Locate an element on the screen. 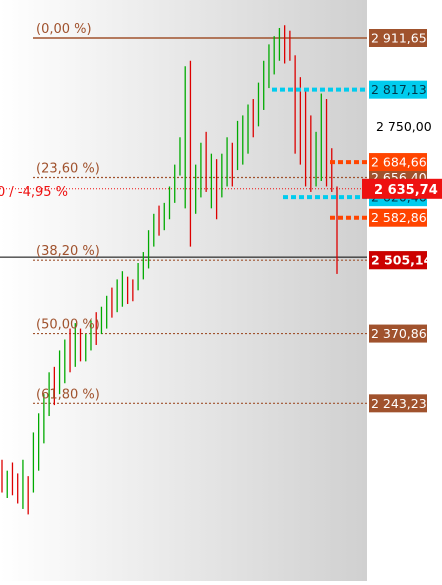 This screenshot has height=585, width=442. fib-price-label-text: 2 243,23 is located at coordinates (399, 403).